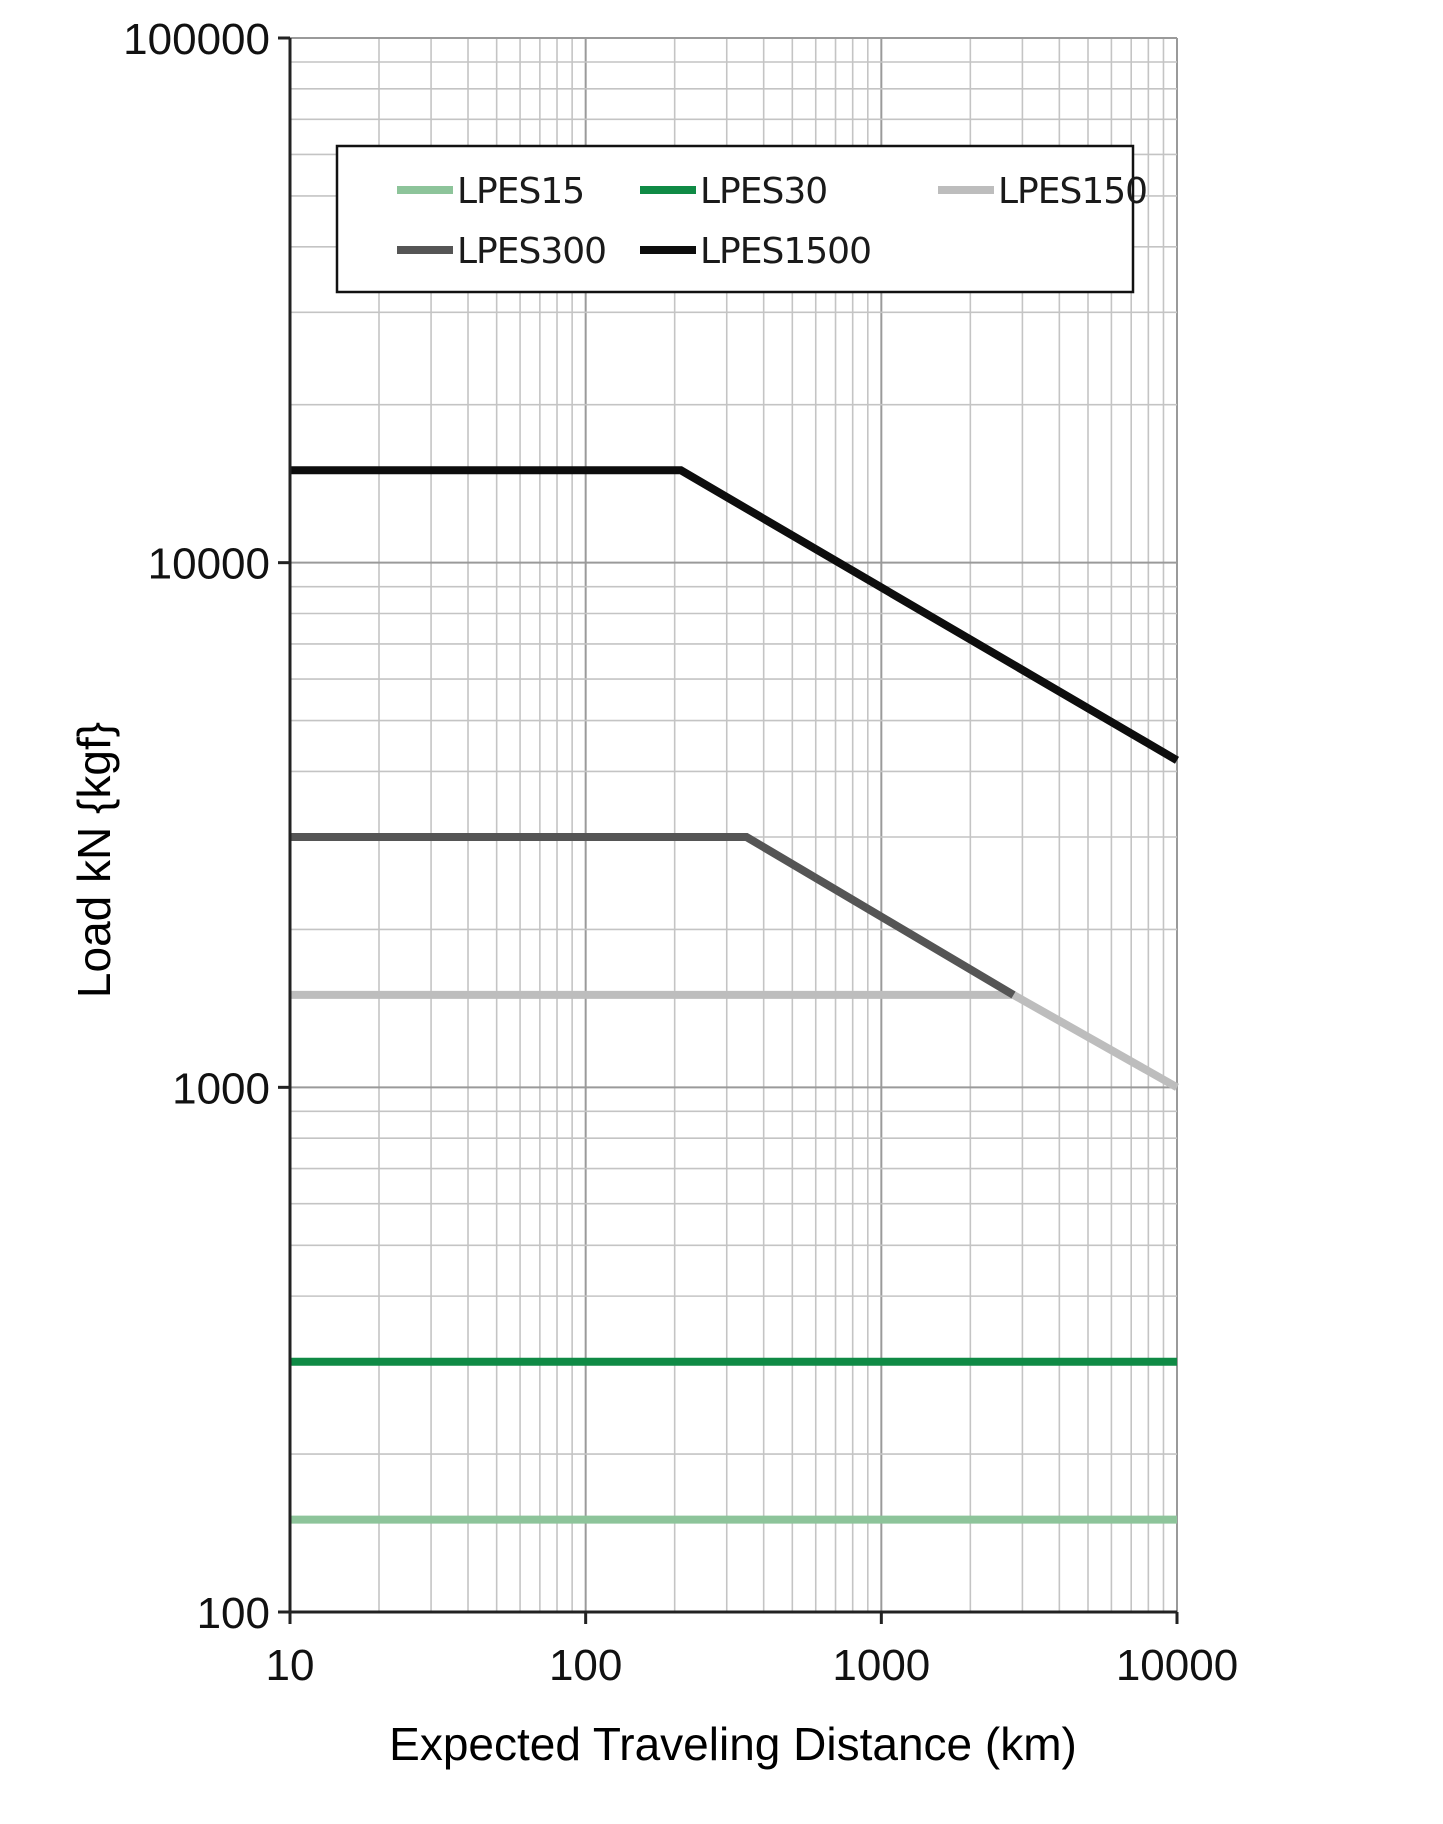 This screenshot has height=1824, width=1443. I want to click on legend-label-lpes150: LPES150, so click(1072, 191).